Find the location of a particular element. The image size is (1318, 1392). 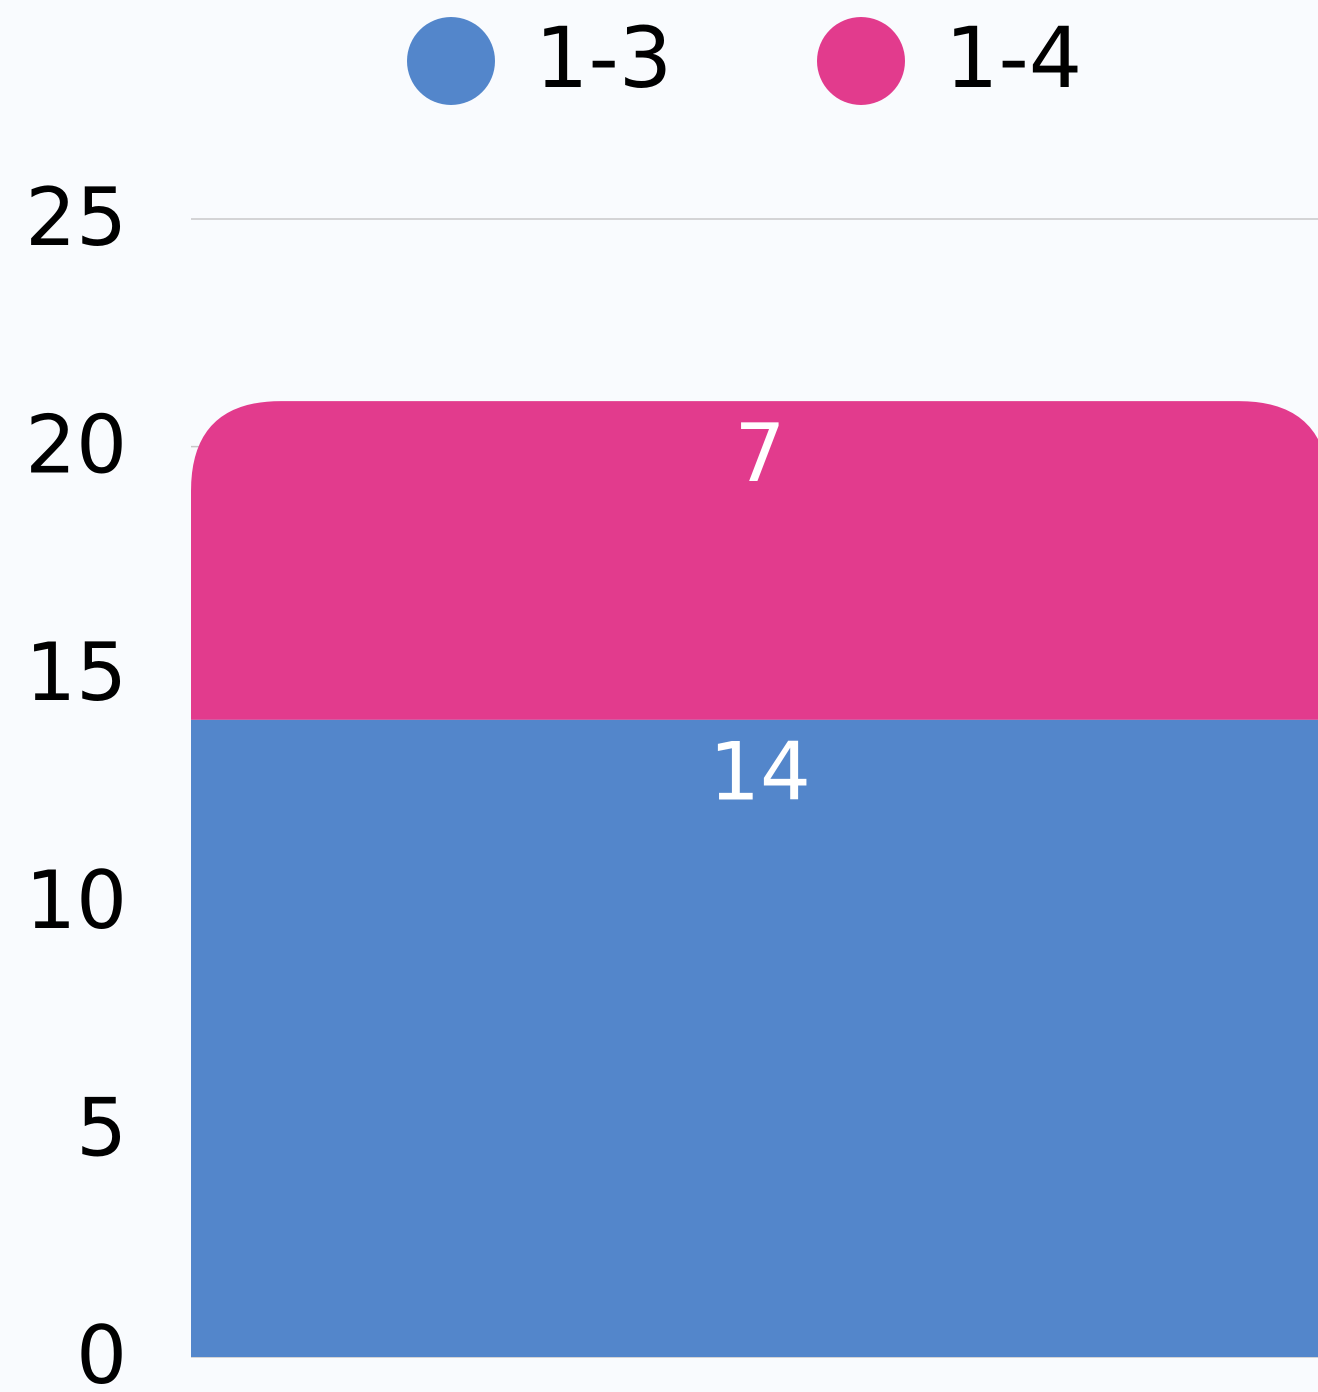

legend-label: 1-4 is located at coordinates (1013, 58).